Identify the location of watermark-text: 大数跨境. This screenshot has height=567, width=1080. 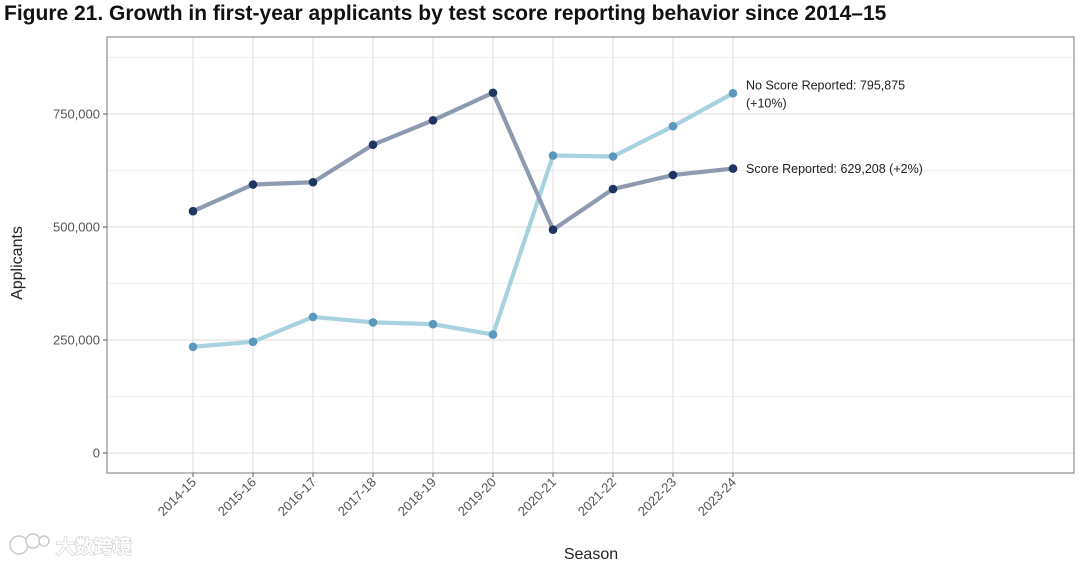
(94, 546).